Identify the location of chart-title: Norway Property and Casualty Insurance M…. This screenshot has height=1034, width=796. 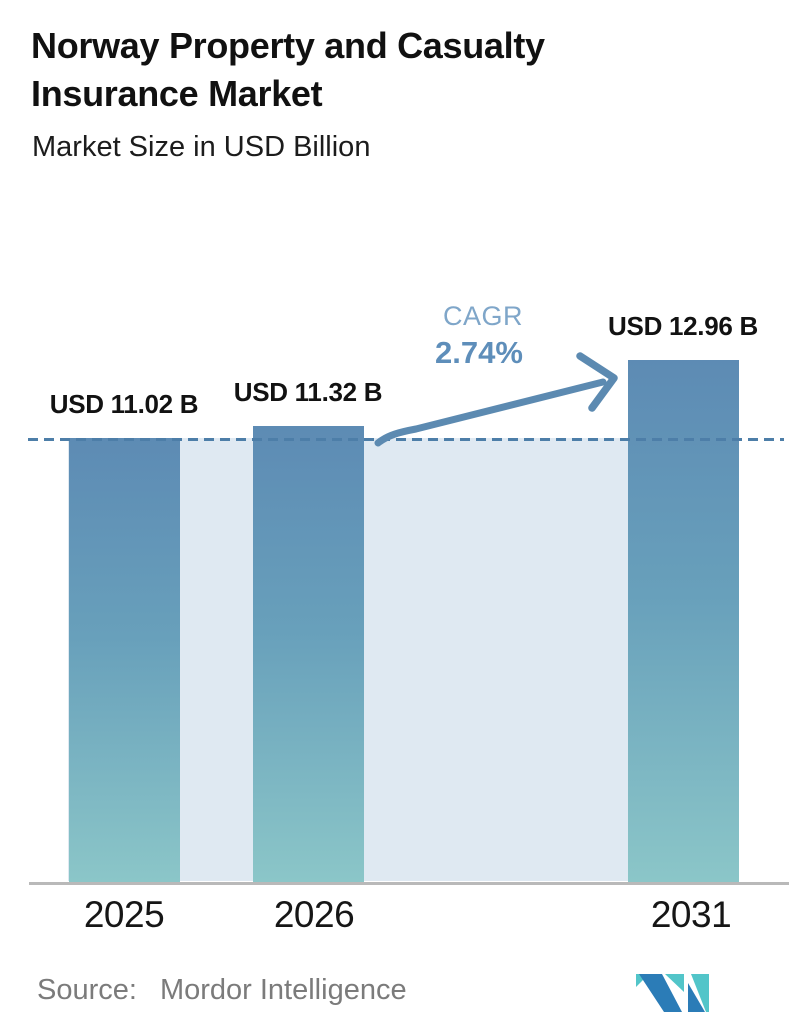
(381, 70).